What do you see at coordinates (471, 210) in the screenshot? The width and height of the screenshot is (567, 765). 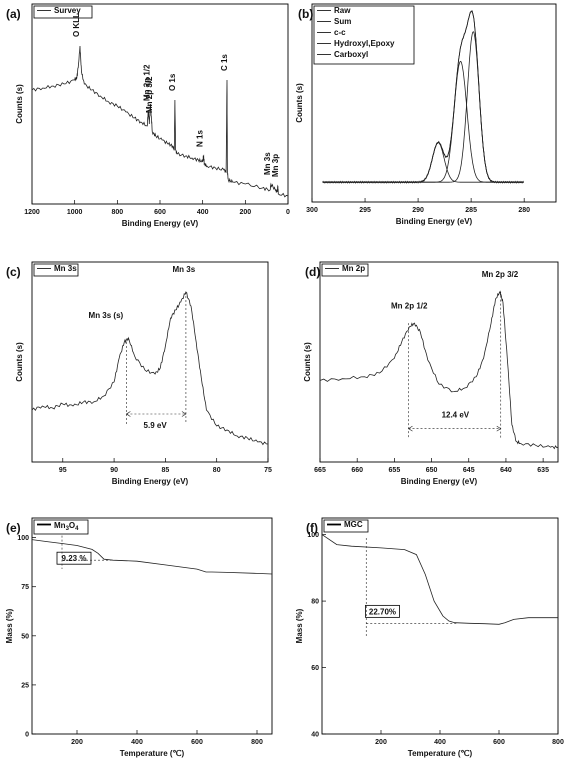 I see `x-tick-label: 285` at bounding box center [471, 210].